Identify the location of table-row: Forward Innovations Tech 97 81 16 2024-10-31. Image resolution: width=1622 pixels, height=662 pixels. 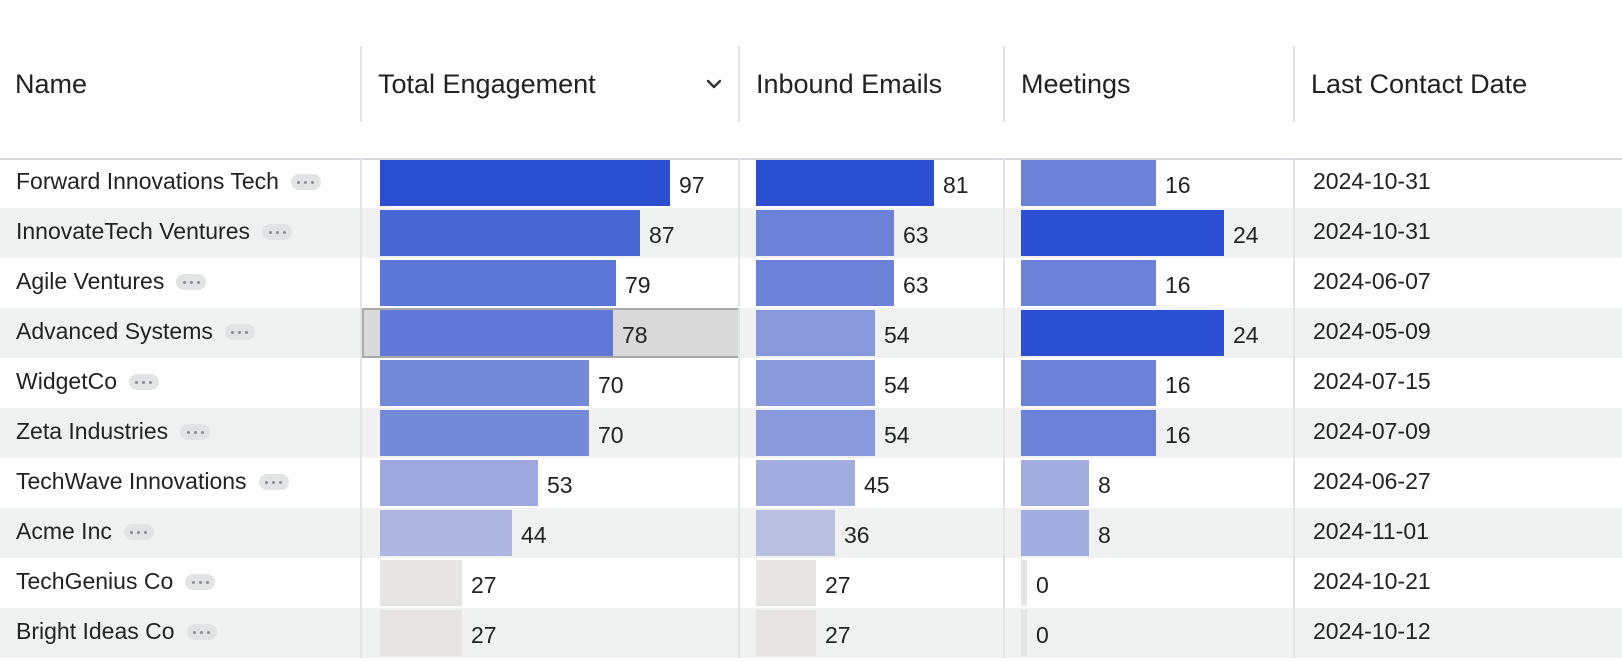
(811, 183).